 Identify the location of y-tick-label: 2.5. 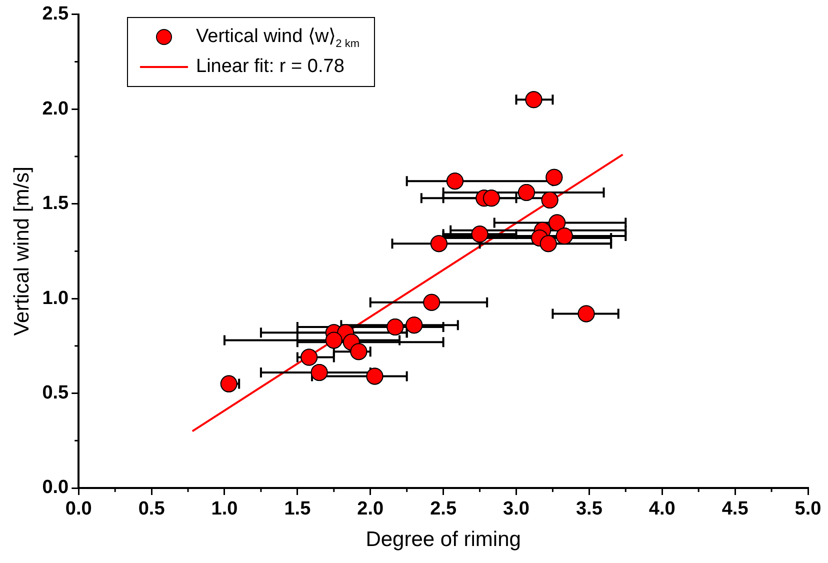
(56, 14).